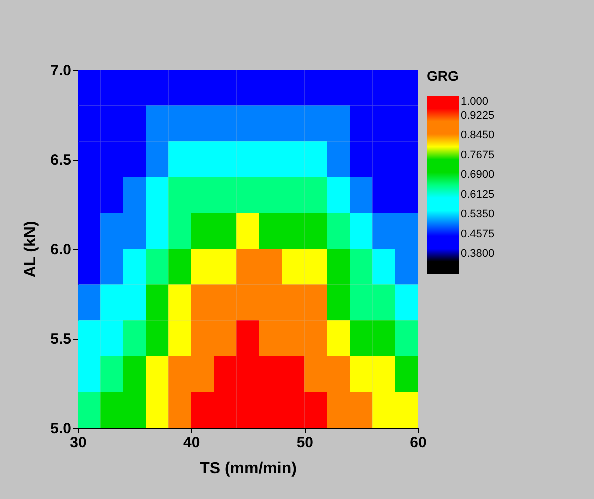 This screenshot has height=499, width=594. What do you see at coordinates (418, 443) in the screenshot?
I see `x-tick-label: 60` at bounding box center [418, 443].